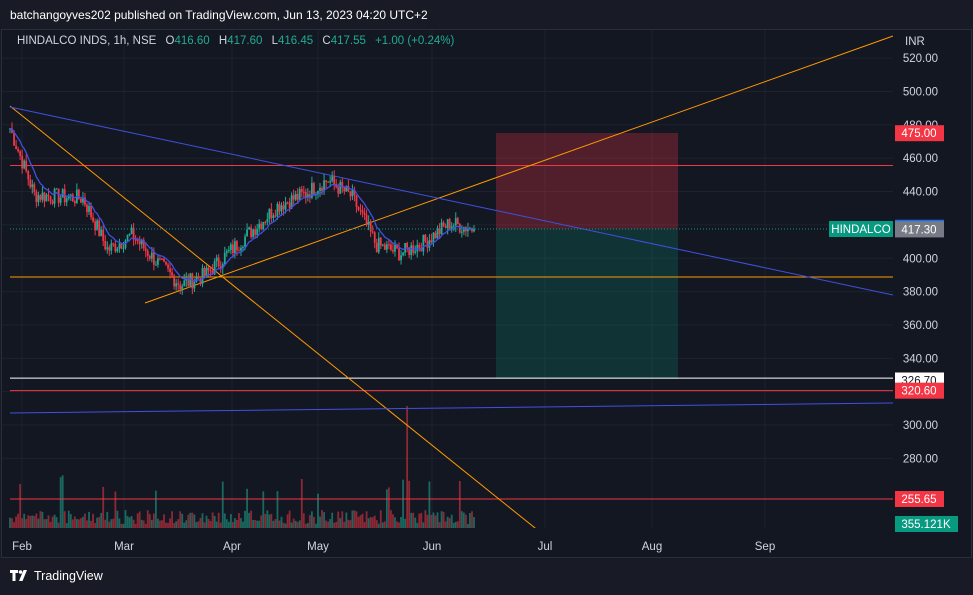 The width and height of the screenshot is (973, 595). I want to click on change-value: +1.00 (+0.24%), so click(415, 41).